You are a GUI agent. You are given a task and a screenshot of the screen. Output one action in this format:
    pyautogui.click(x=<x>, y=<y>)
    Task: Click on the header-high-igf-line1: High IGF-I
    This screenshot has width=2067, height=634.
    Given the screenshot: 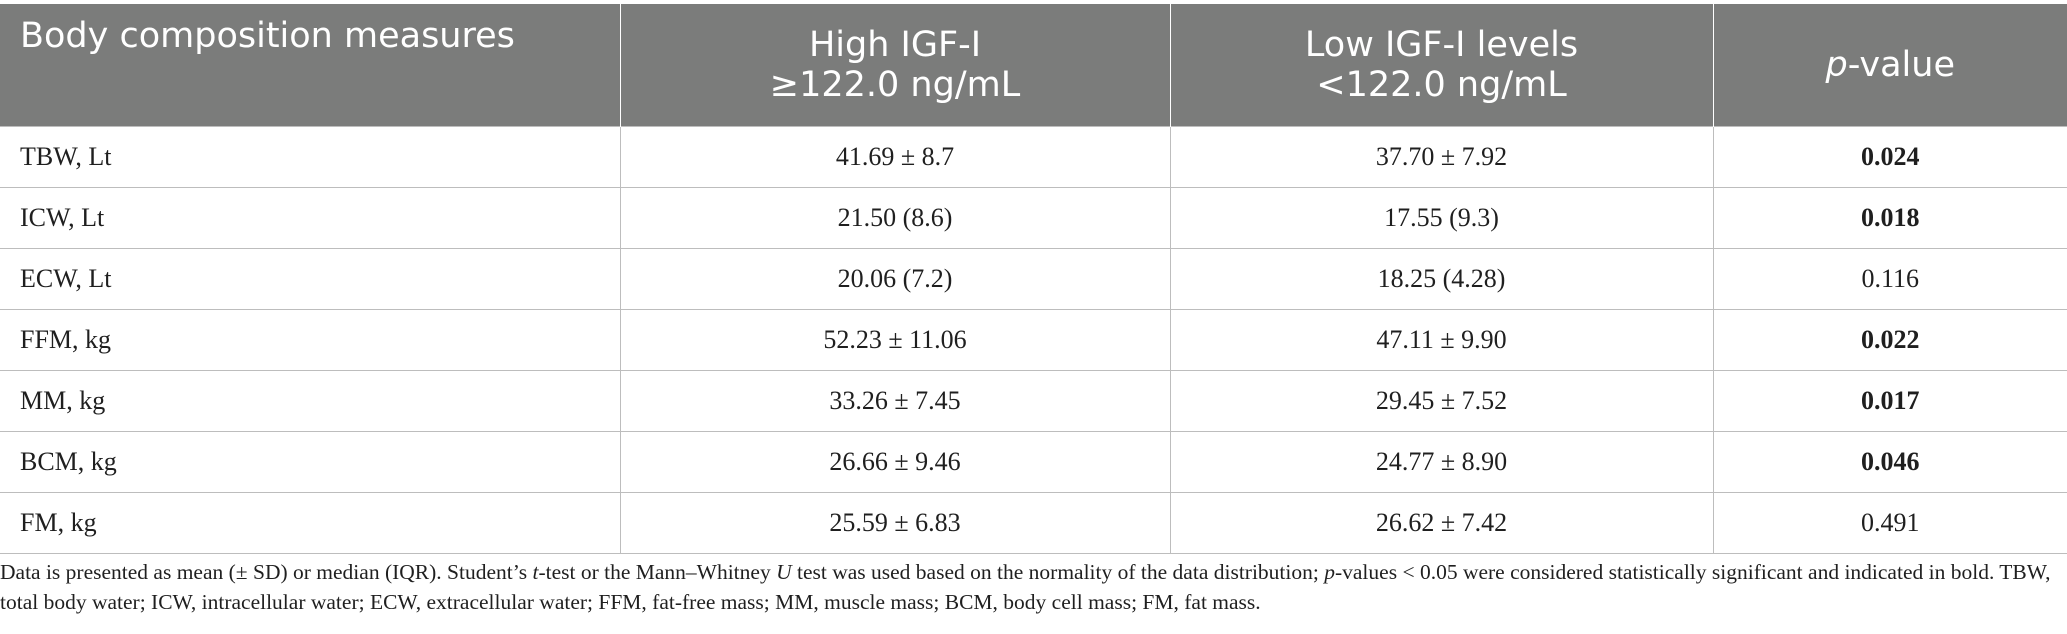 What is the action you would take?
    pyautogui.click(x=895, y=45)
    